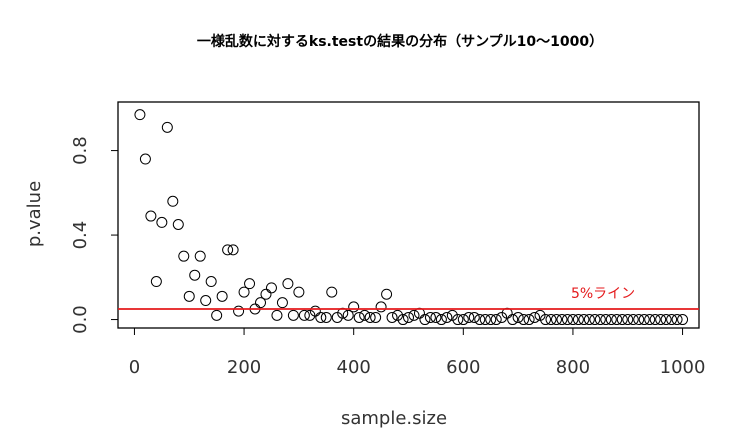 The image size is (740, 441). I want to click on y-axis-label: p.value, so click(34, 214).